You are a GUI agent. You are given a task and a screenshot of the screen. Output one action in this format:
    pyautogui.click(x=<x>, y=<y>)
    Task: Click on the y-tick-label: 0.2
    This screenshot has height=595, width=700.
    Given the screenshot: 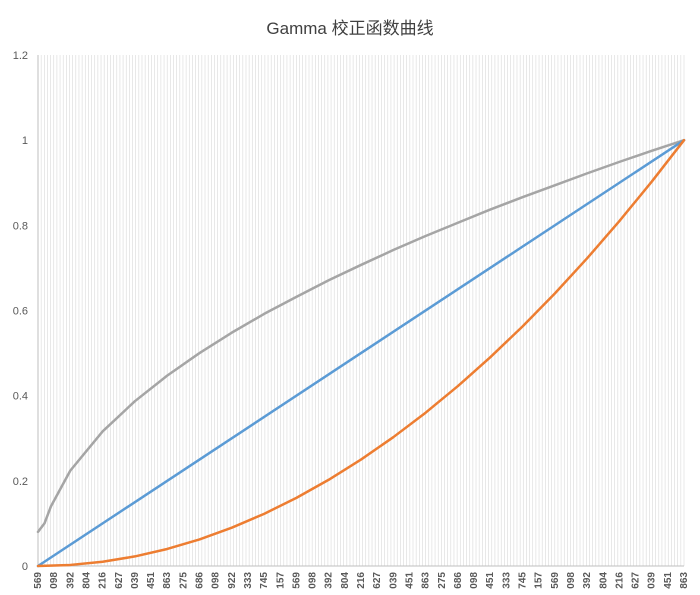 What is the action you would take?
    pyautogui.click(x=20, y=482)
    